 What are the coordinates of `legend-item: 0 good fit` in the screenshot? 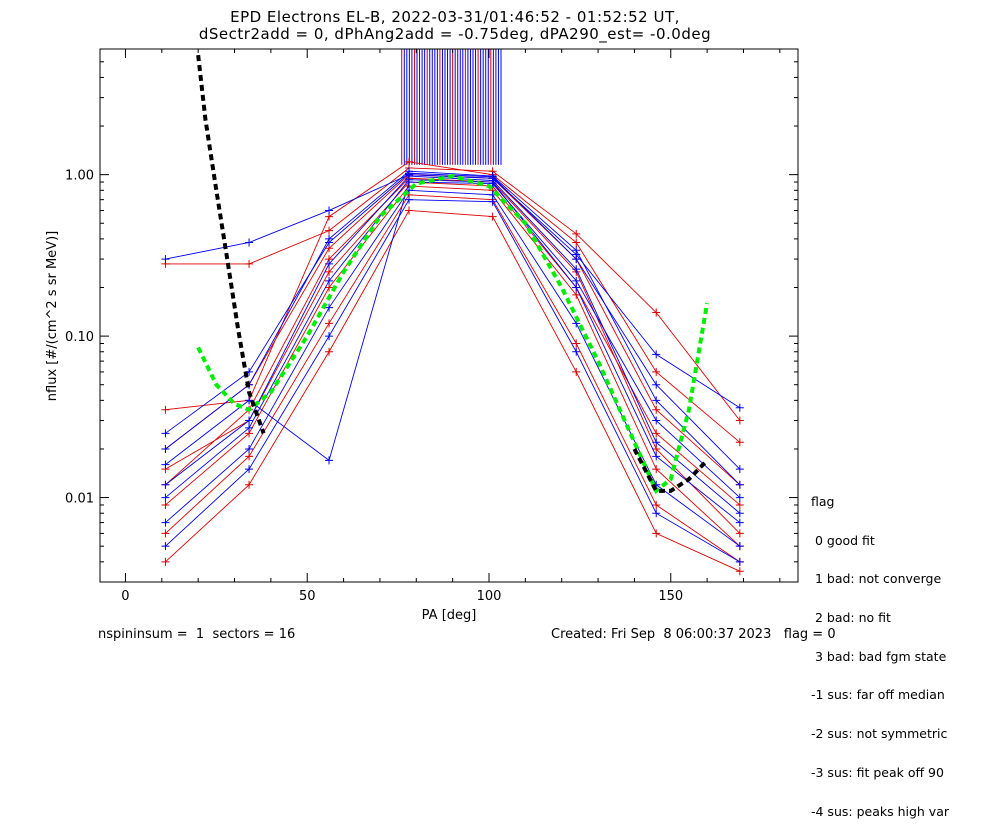 It's located at (843, 540).